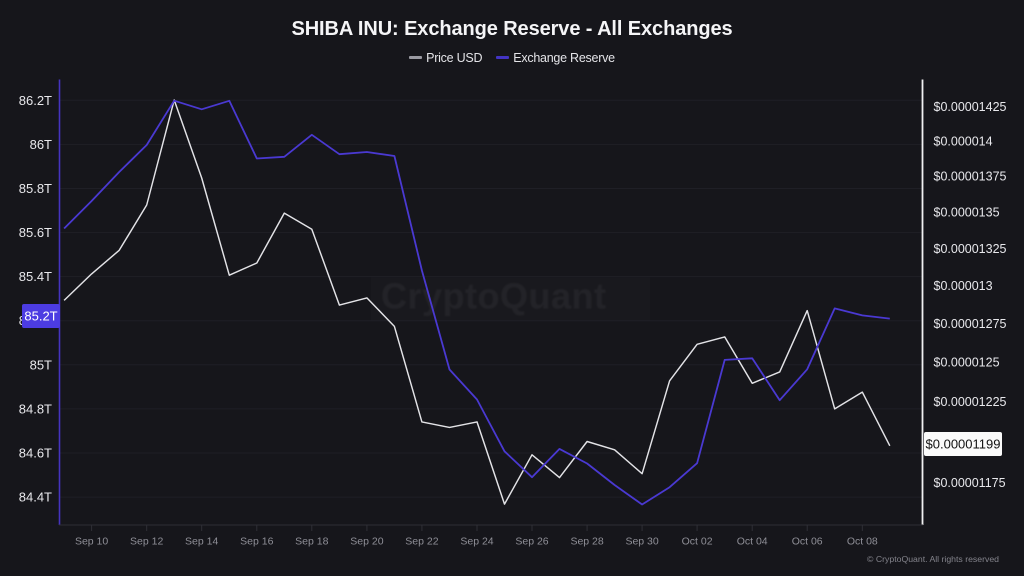 The height and width of the screenshot is (576, 1024). Describe the element at coordinates (494, 296) in the screenshot. I see `svg-text: CryptoQuant` at that location.